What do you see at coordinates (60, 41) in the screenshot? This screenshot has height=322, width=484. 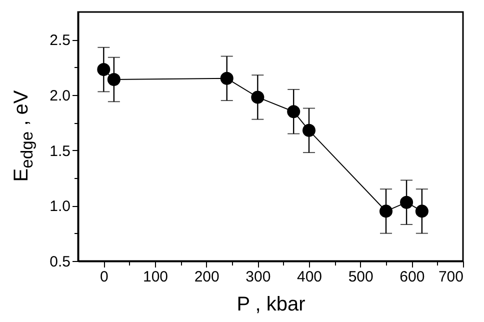 I see `y-tick-label: 2.5` at bounding box center [60, 41].